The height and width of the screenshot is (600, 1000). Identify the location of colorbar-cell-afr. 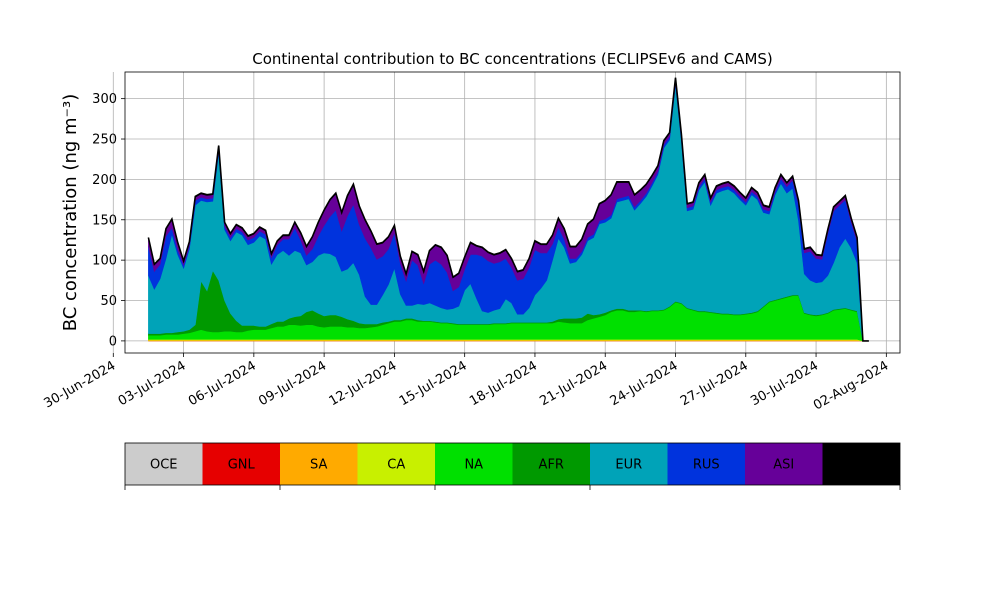
(551, 464).